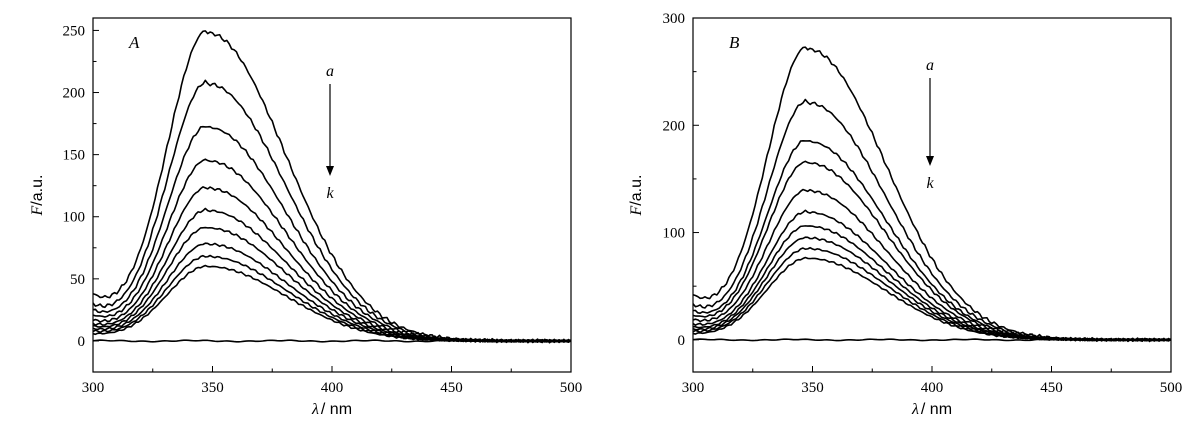  I want to click on panel-label: A, so click(134, 42).